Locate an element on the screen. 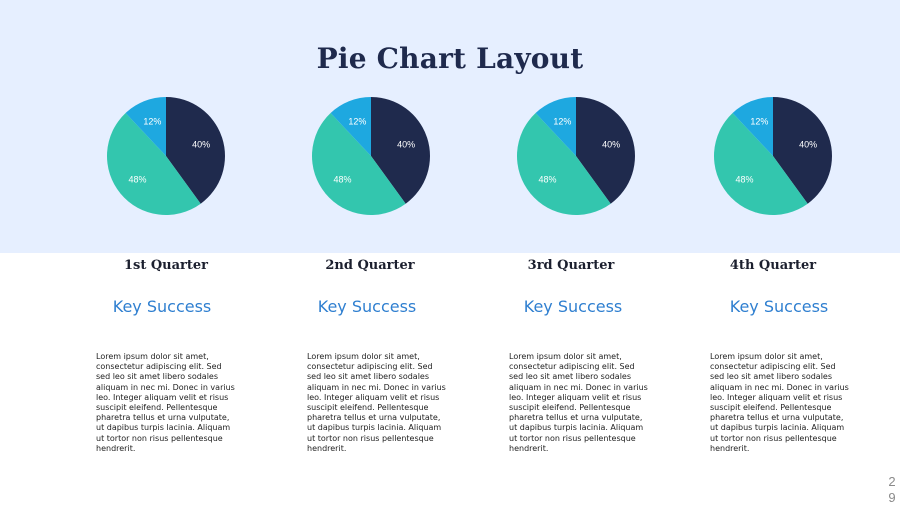 This screenshot has height=506, width=900. page-number: 2 9 is located at coordinates (892, 490).